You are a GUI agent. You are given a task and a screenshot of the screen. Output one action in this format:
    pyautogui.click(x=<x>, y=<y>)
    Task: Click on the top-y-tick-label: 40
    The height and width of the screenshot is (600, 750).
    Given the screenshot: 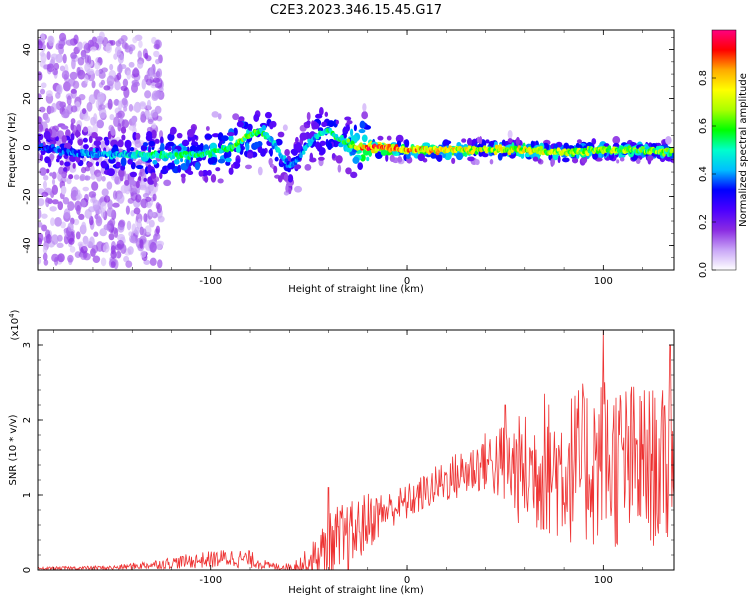 What is the action you would take?
    pyautogui.click(x=27, y=49)
    